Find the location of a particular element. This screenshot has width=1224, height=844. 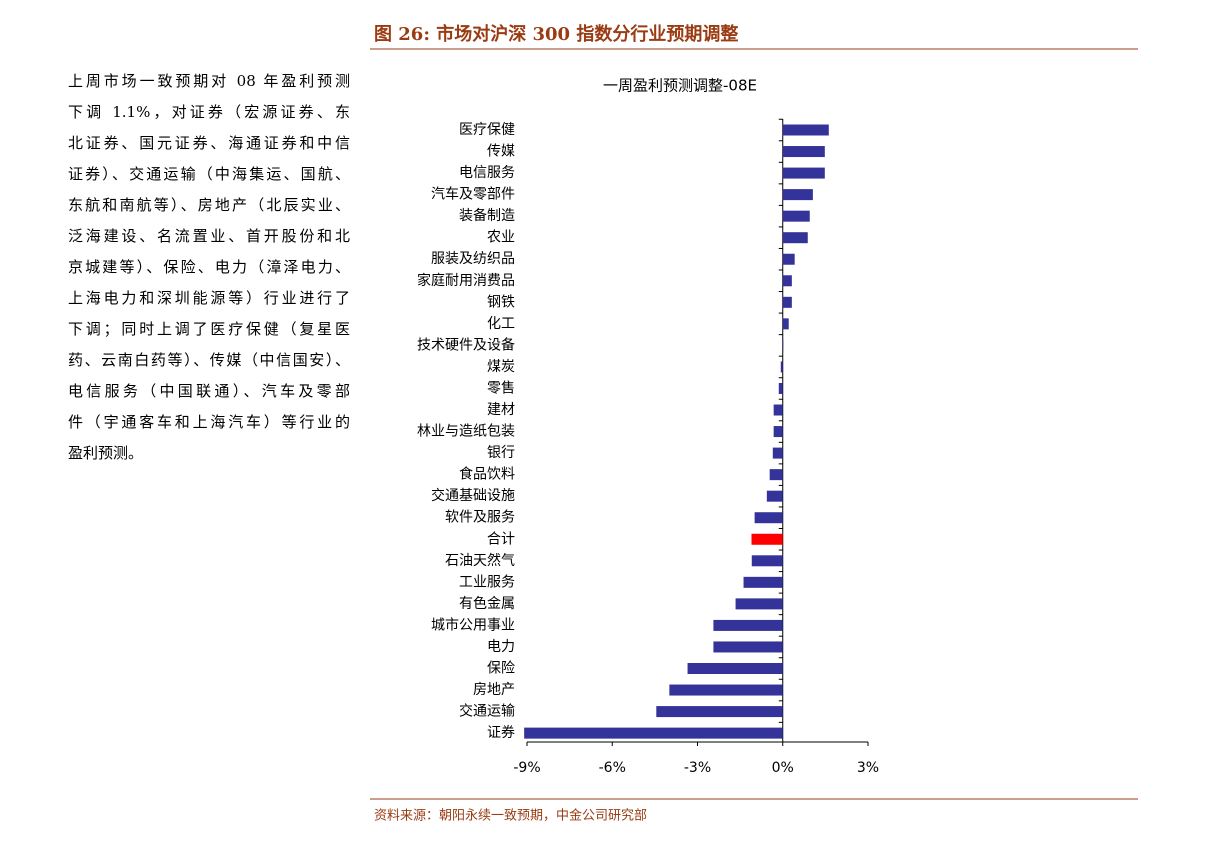

chart-title: 一周盈利预测调整-08E is located at coordinates (680, 86).